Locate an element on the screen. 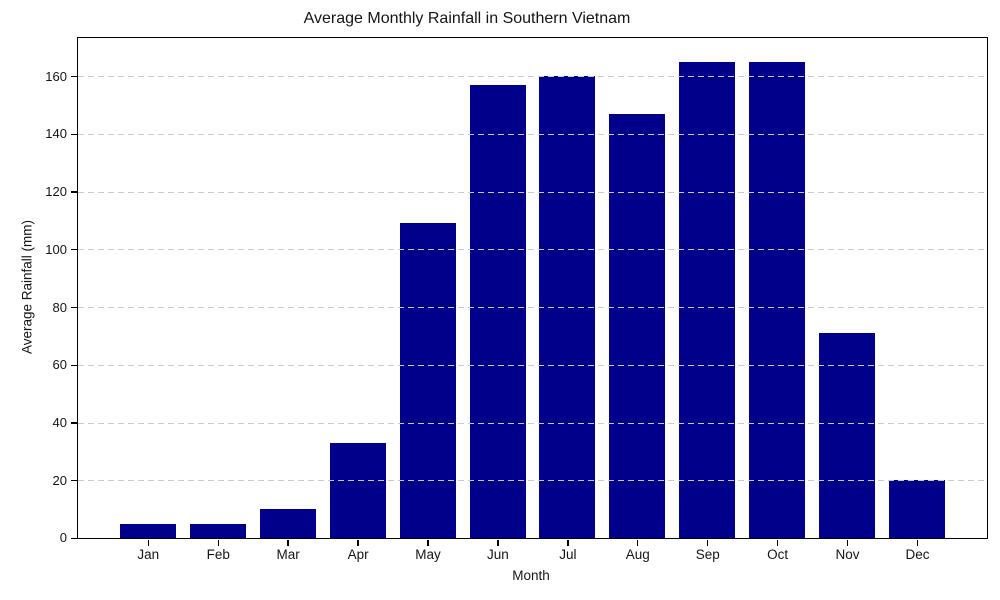 The height and width of the screenshot is (600, 1000). bar-jun is located at coordinates (497, 311).